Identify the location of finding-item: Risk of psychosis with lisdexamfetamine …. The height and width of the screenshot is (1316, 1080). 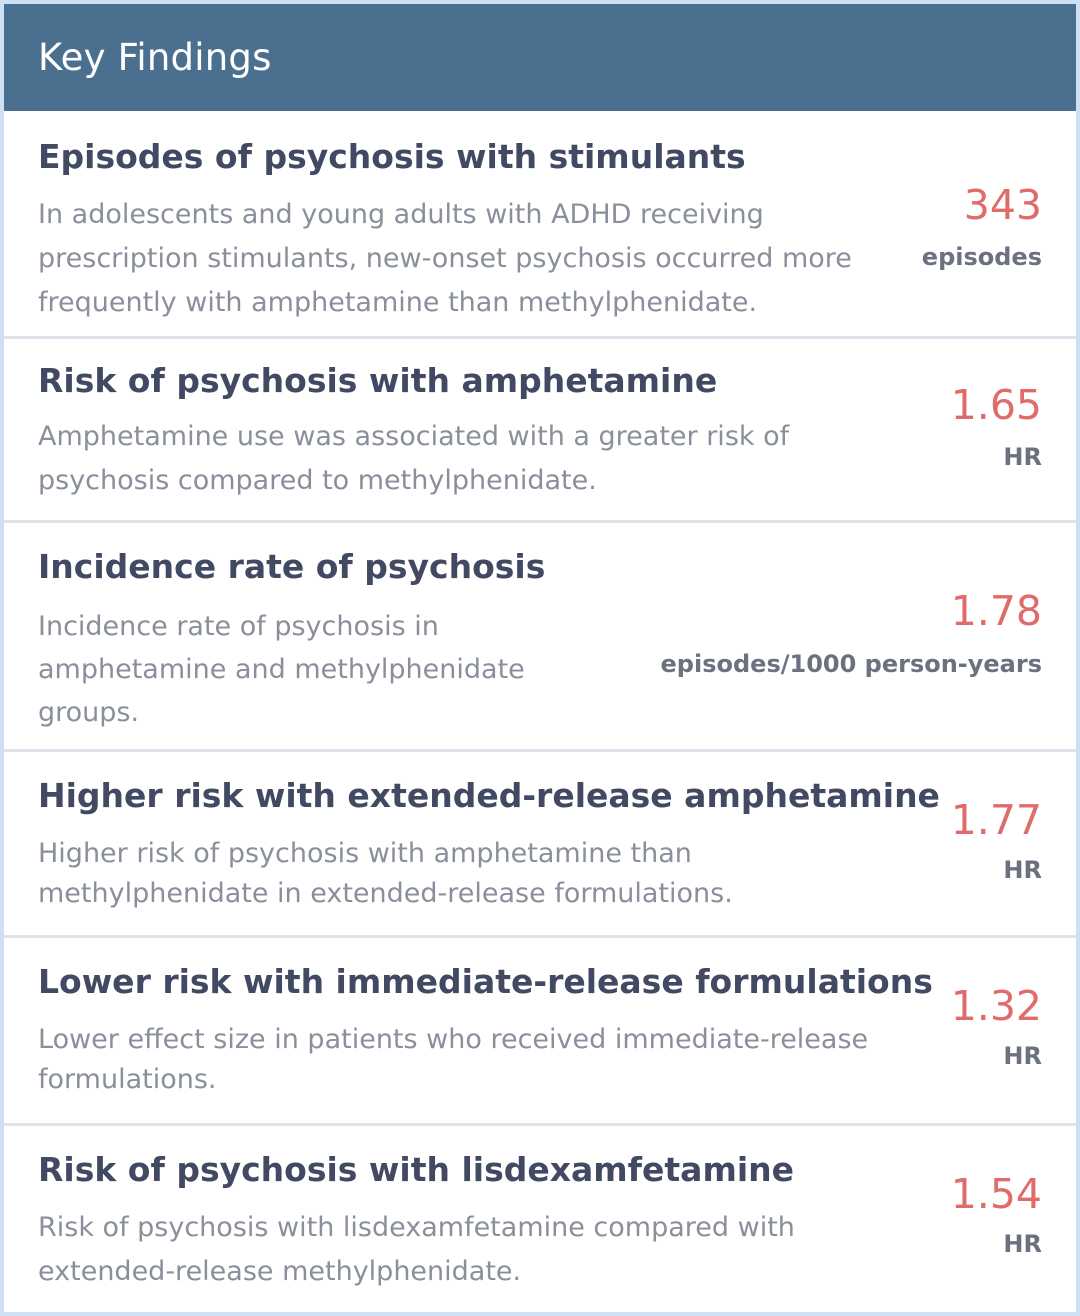
(540, 1219).